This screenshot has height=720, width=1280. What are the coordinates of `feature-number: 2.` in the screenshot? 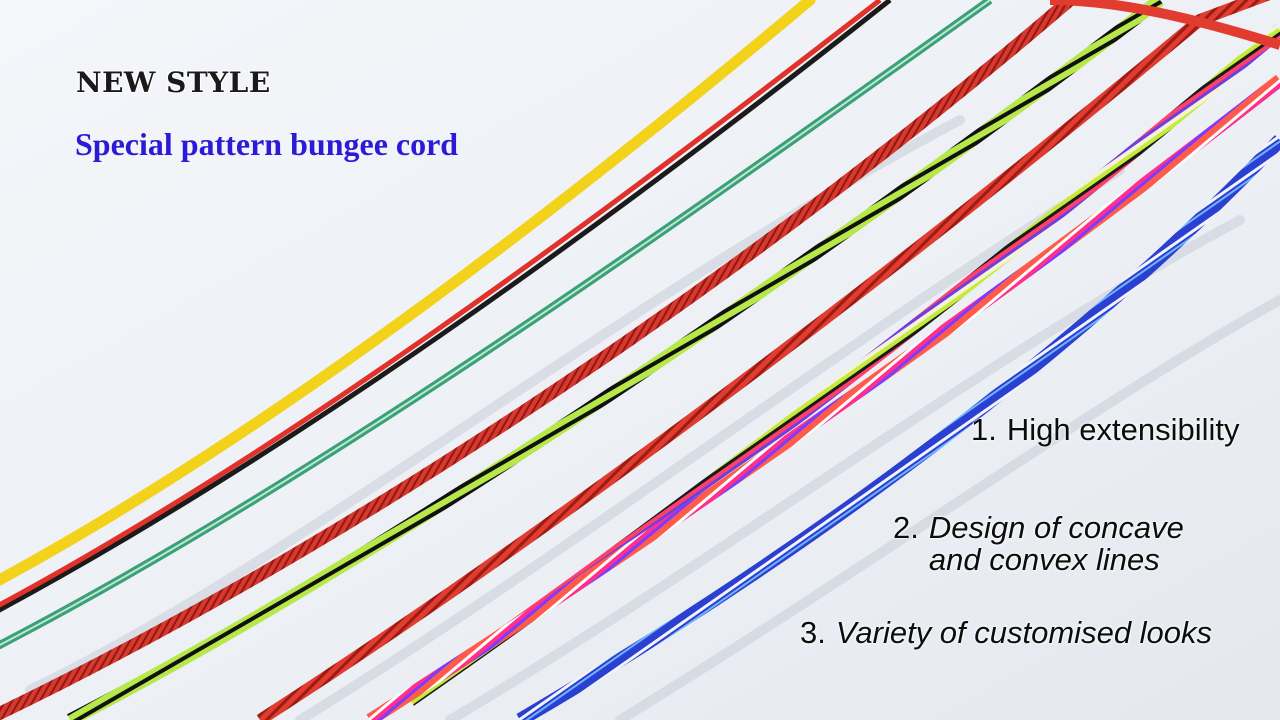 It's located at (906, 527).